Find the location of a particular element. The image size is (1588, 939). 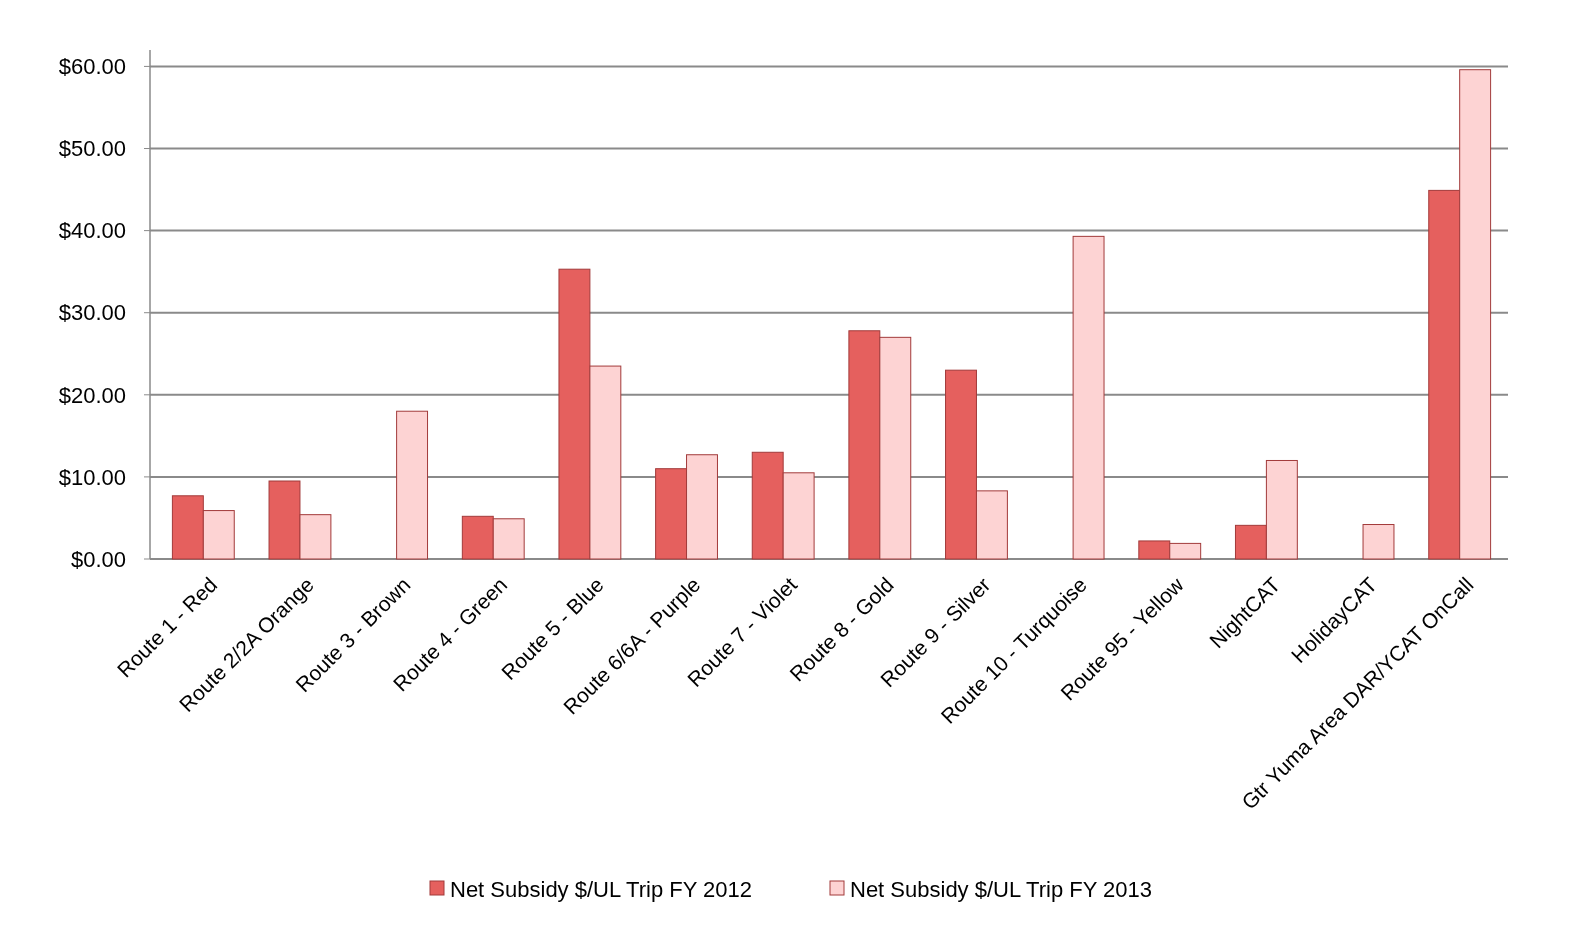

y-tick-label: $60.00 is located at coordinates (92, 67).